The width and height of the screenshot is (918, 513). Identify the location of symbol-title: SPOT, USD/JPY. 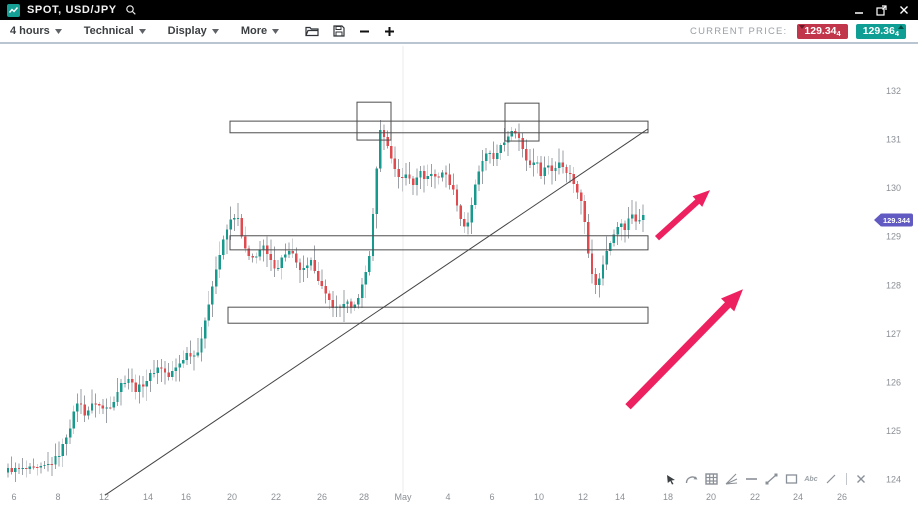
(72, 10).